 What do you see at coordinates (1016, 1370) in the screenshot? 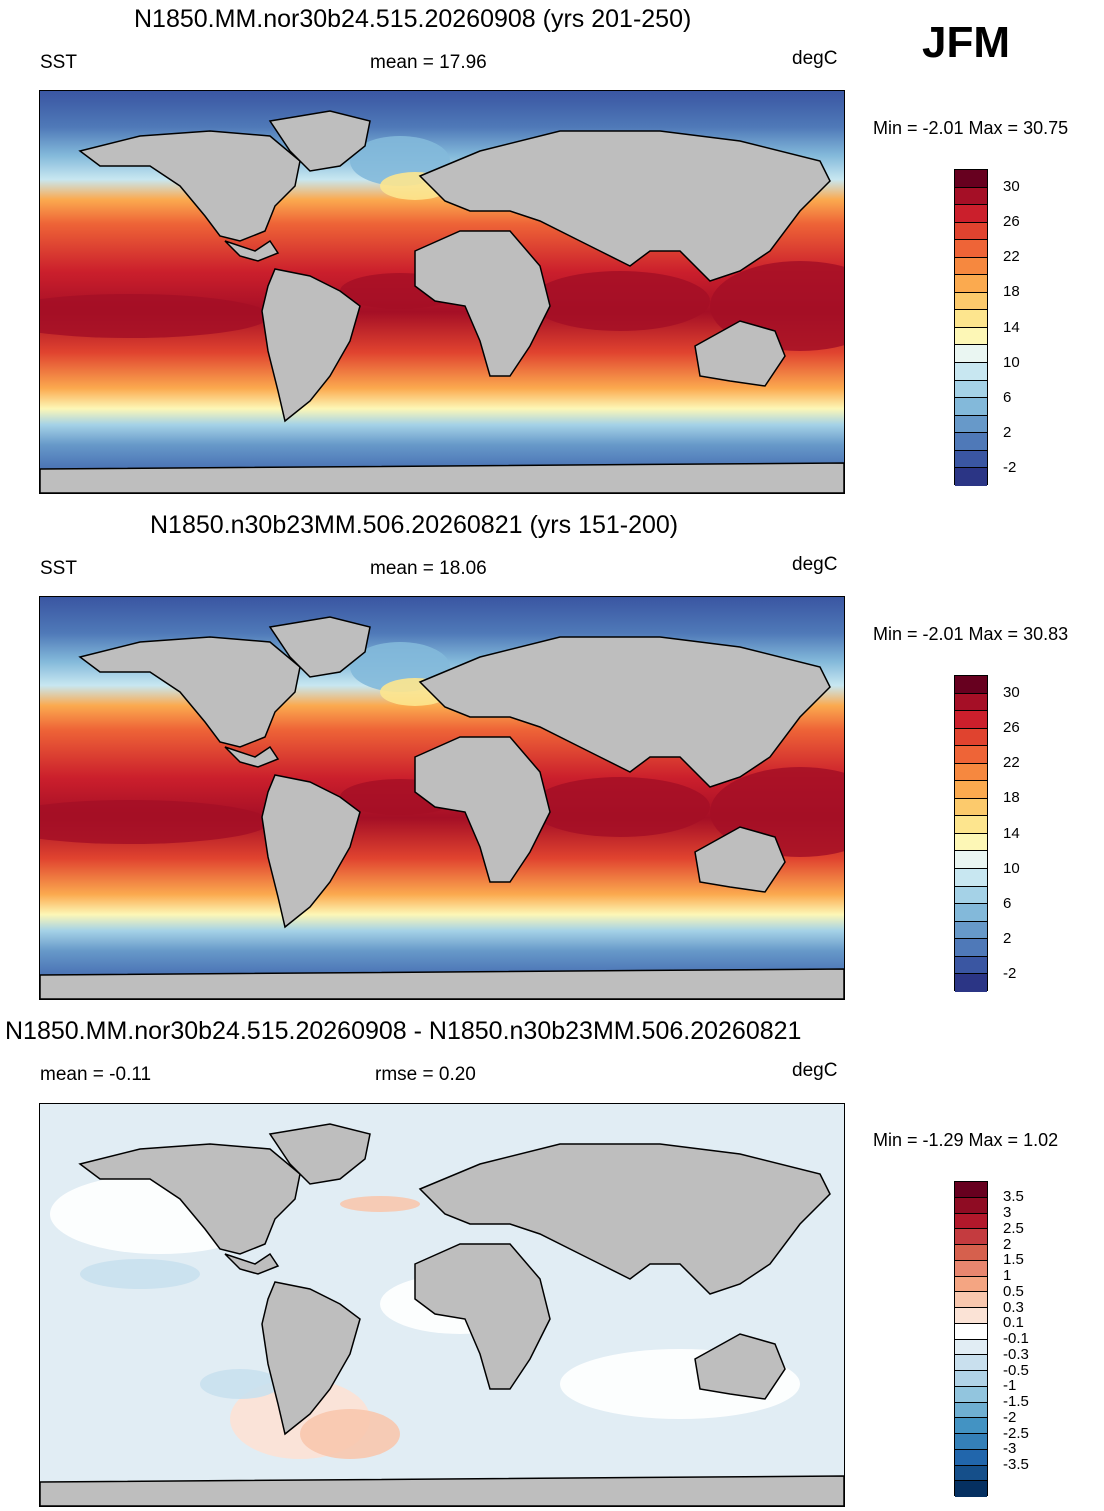
I see `colorbar-tick-label: -0.5` at bounding box center [1016, 1370].